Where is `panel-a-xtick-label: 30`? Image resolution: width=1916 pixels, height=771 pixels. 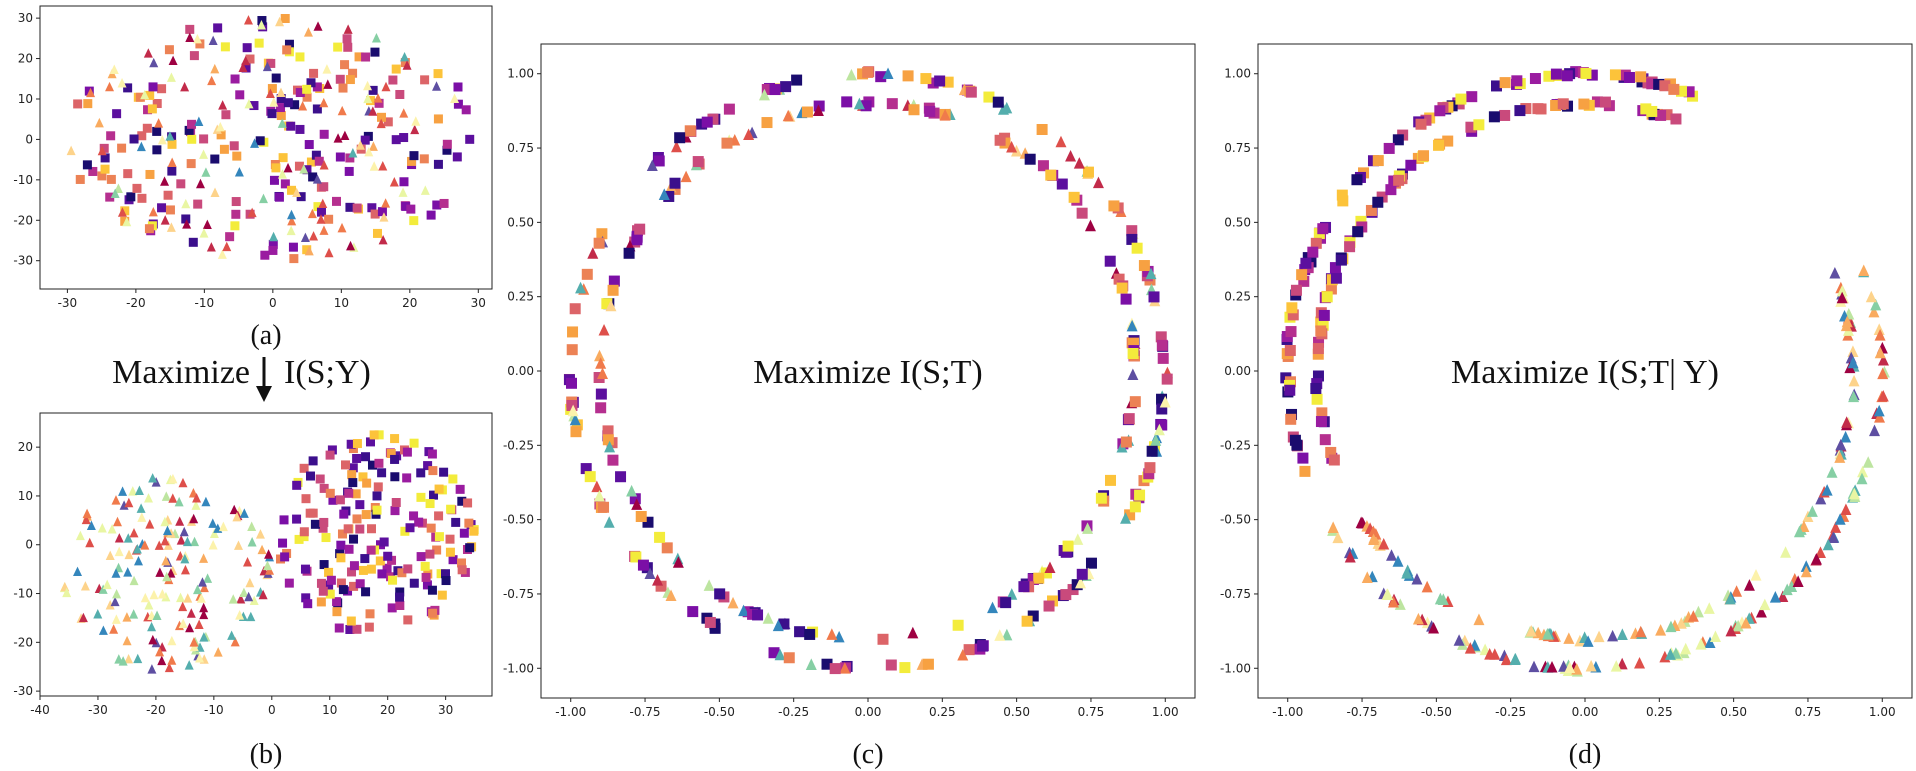
panel-a-xtick-label: 30 is located at coordinates (478, 303).